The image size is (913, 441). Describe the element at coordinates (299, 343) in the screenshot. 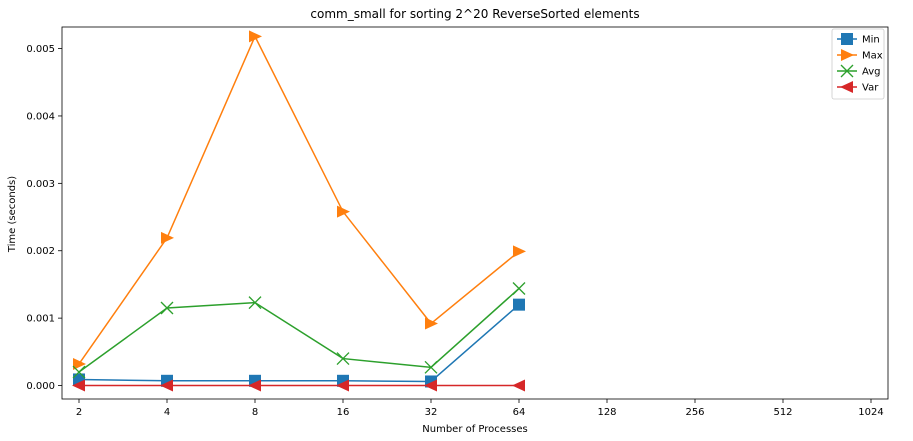

I see `series-line-min` at that location.